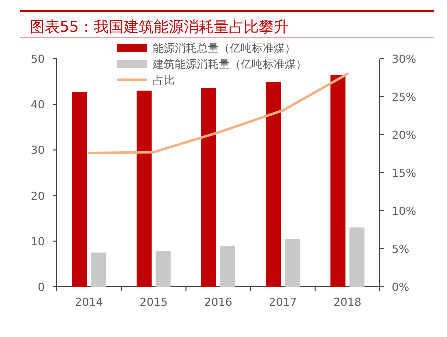  What do you see at coordinates (154, 302) in the screenshot?
I see `x-tick-label: 2015` at bounding box center [154, 302].